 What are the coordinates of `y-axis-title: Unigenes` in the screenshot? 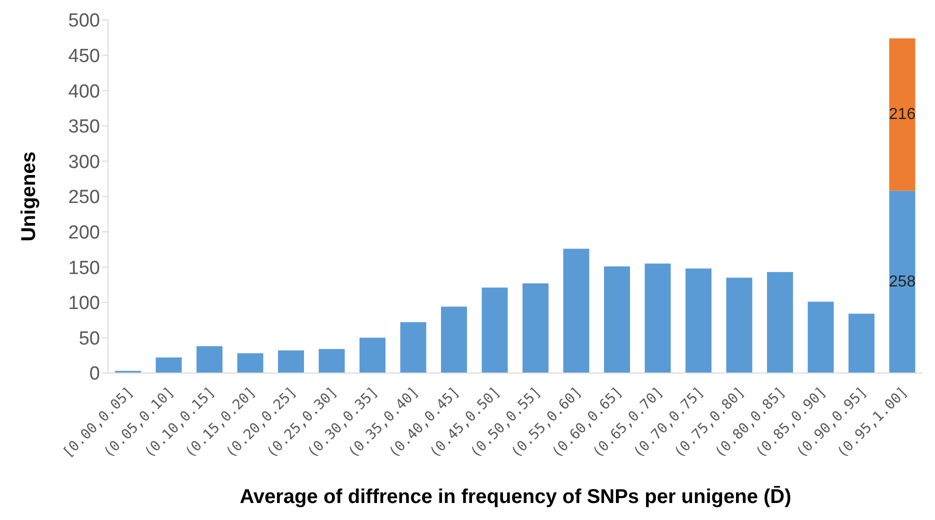 It's located at (29, 196).